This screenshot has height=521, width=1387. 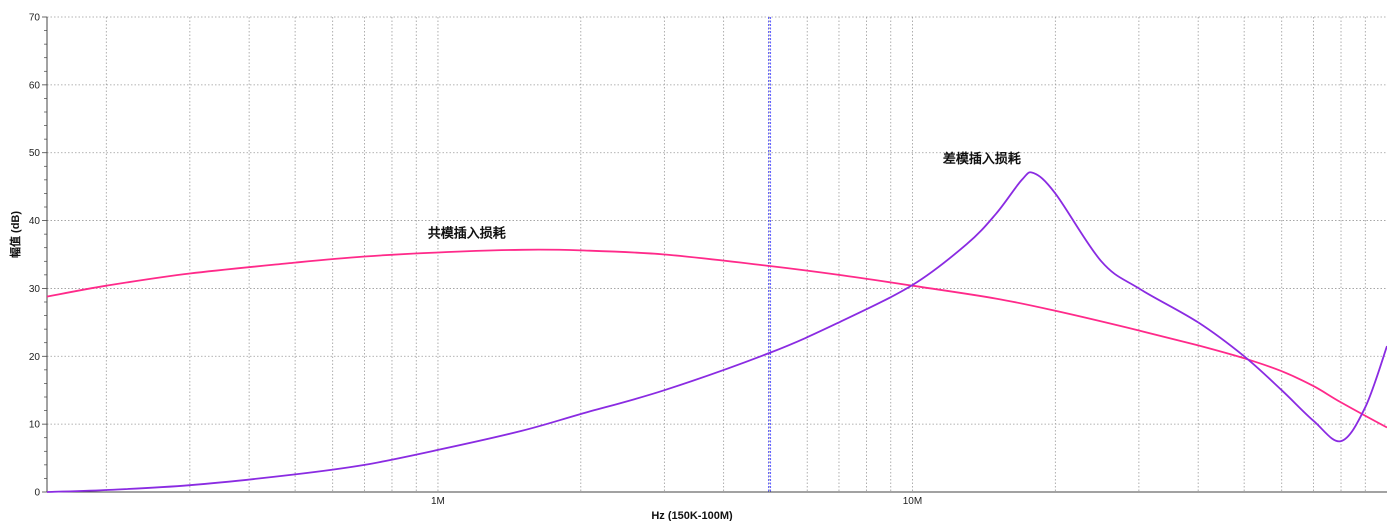 I want to click on x-tick-label: 1M, so click(x=438, y=501).